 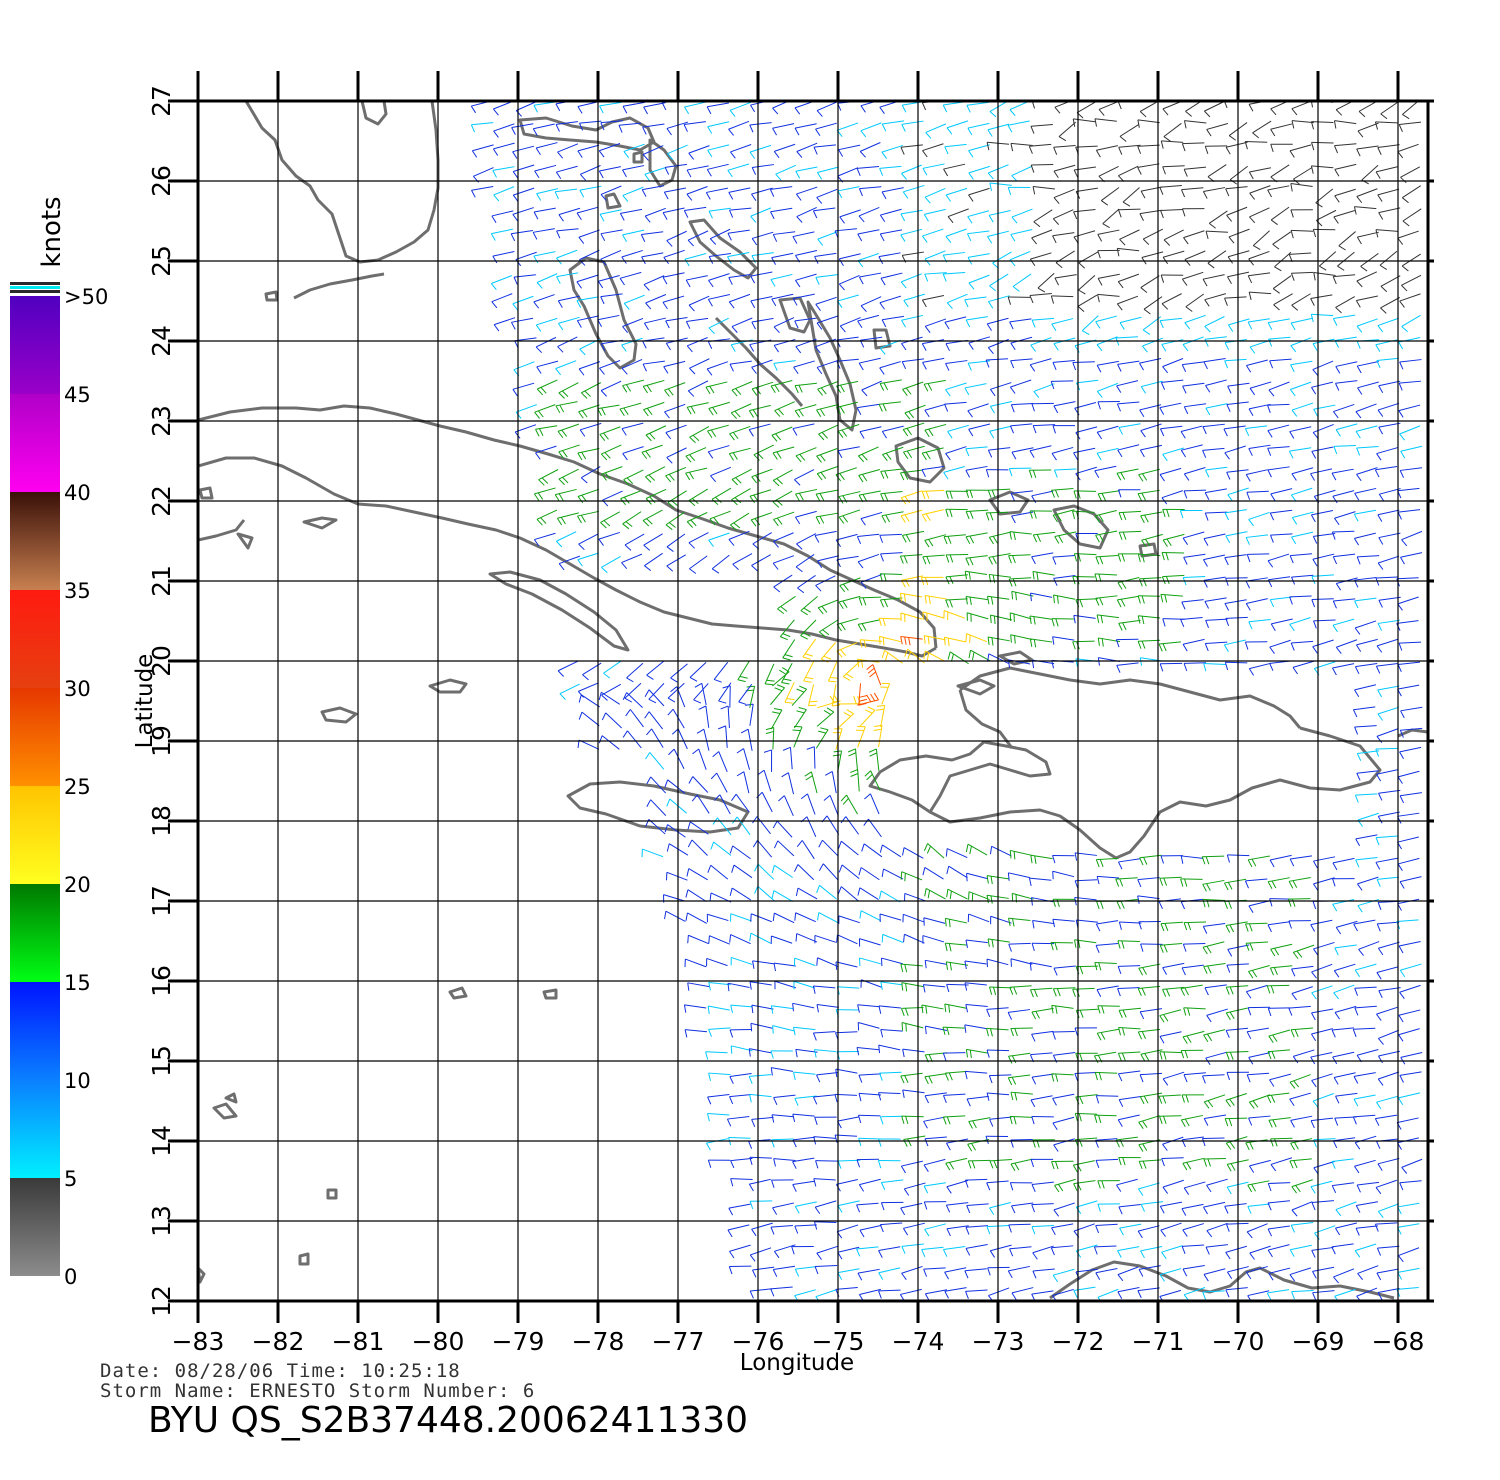 What do you see at coordinates (161, 181) in the screenshot?
I see `y-tick-label: 26` at bounding box center [161, 181].